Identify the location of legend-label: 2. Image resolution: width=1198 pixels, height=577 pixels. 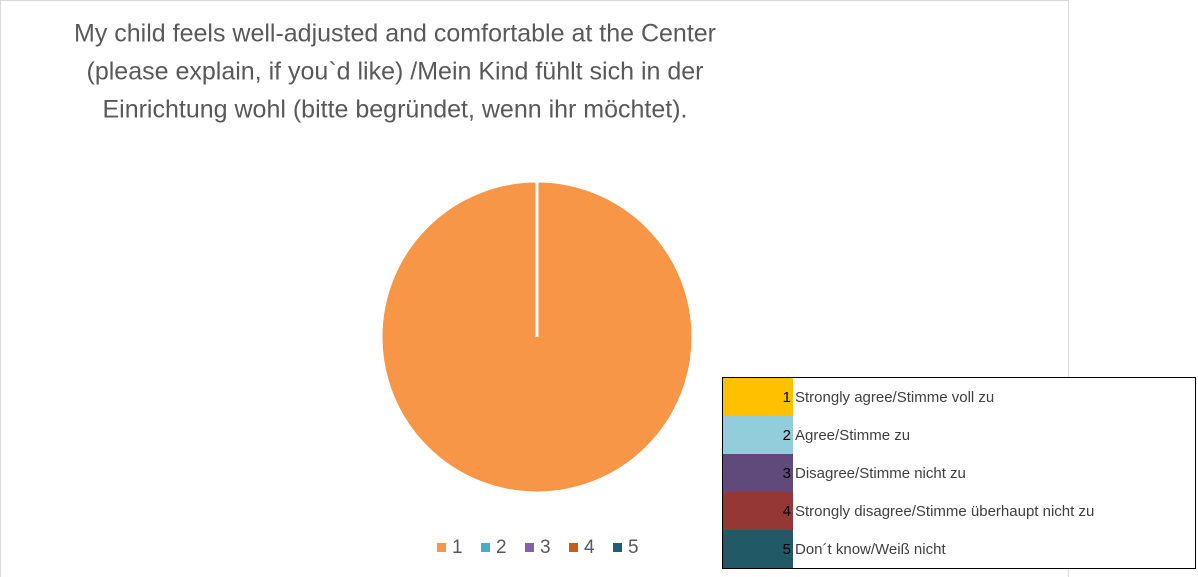
(501, 547).